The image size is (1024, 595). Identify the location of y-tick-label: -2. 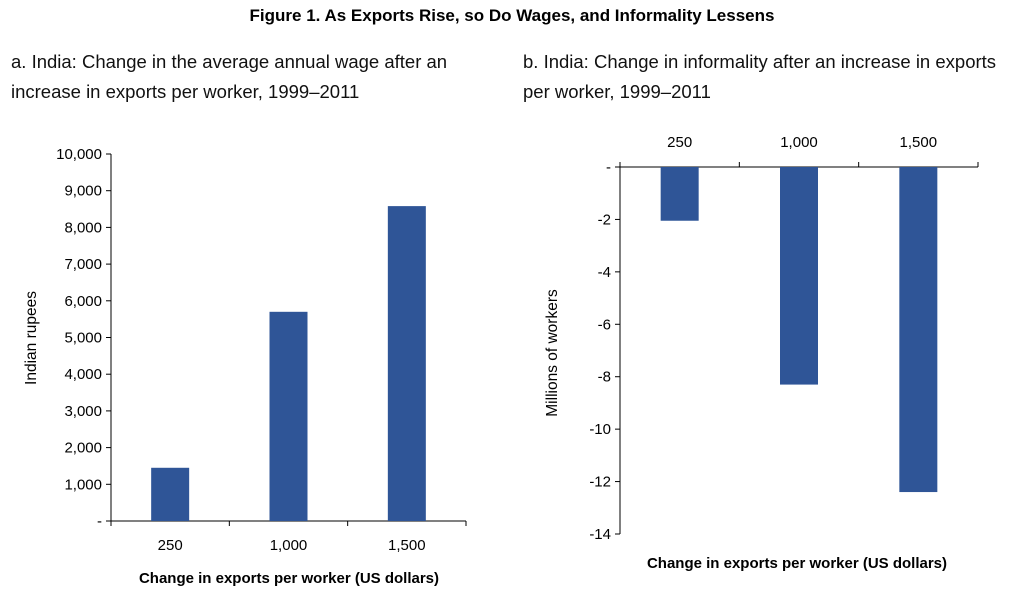
(604, 219).